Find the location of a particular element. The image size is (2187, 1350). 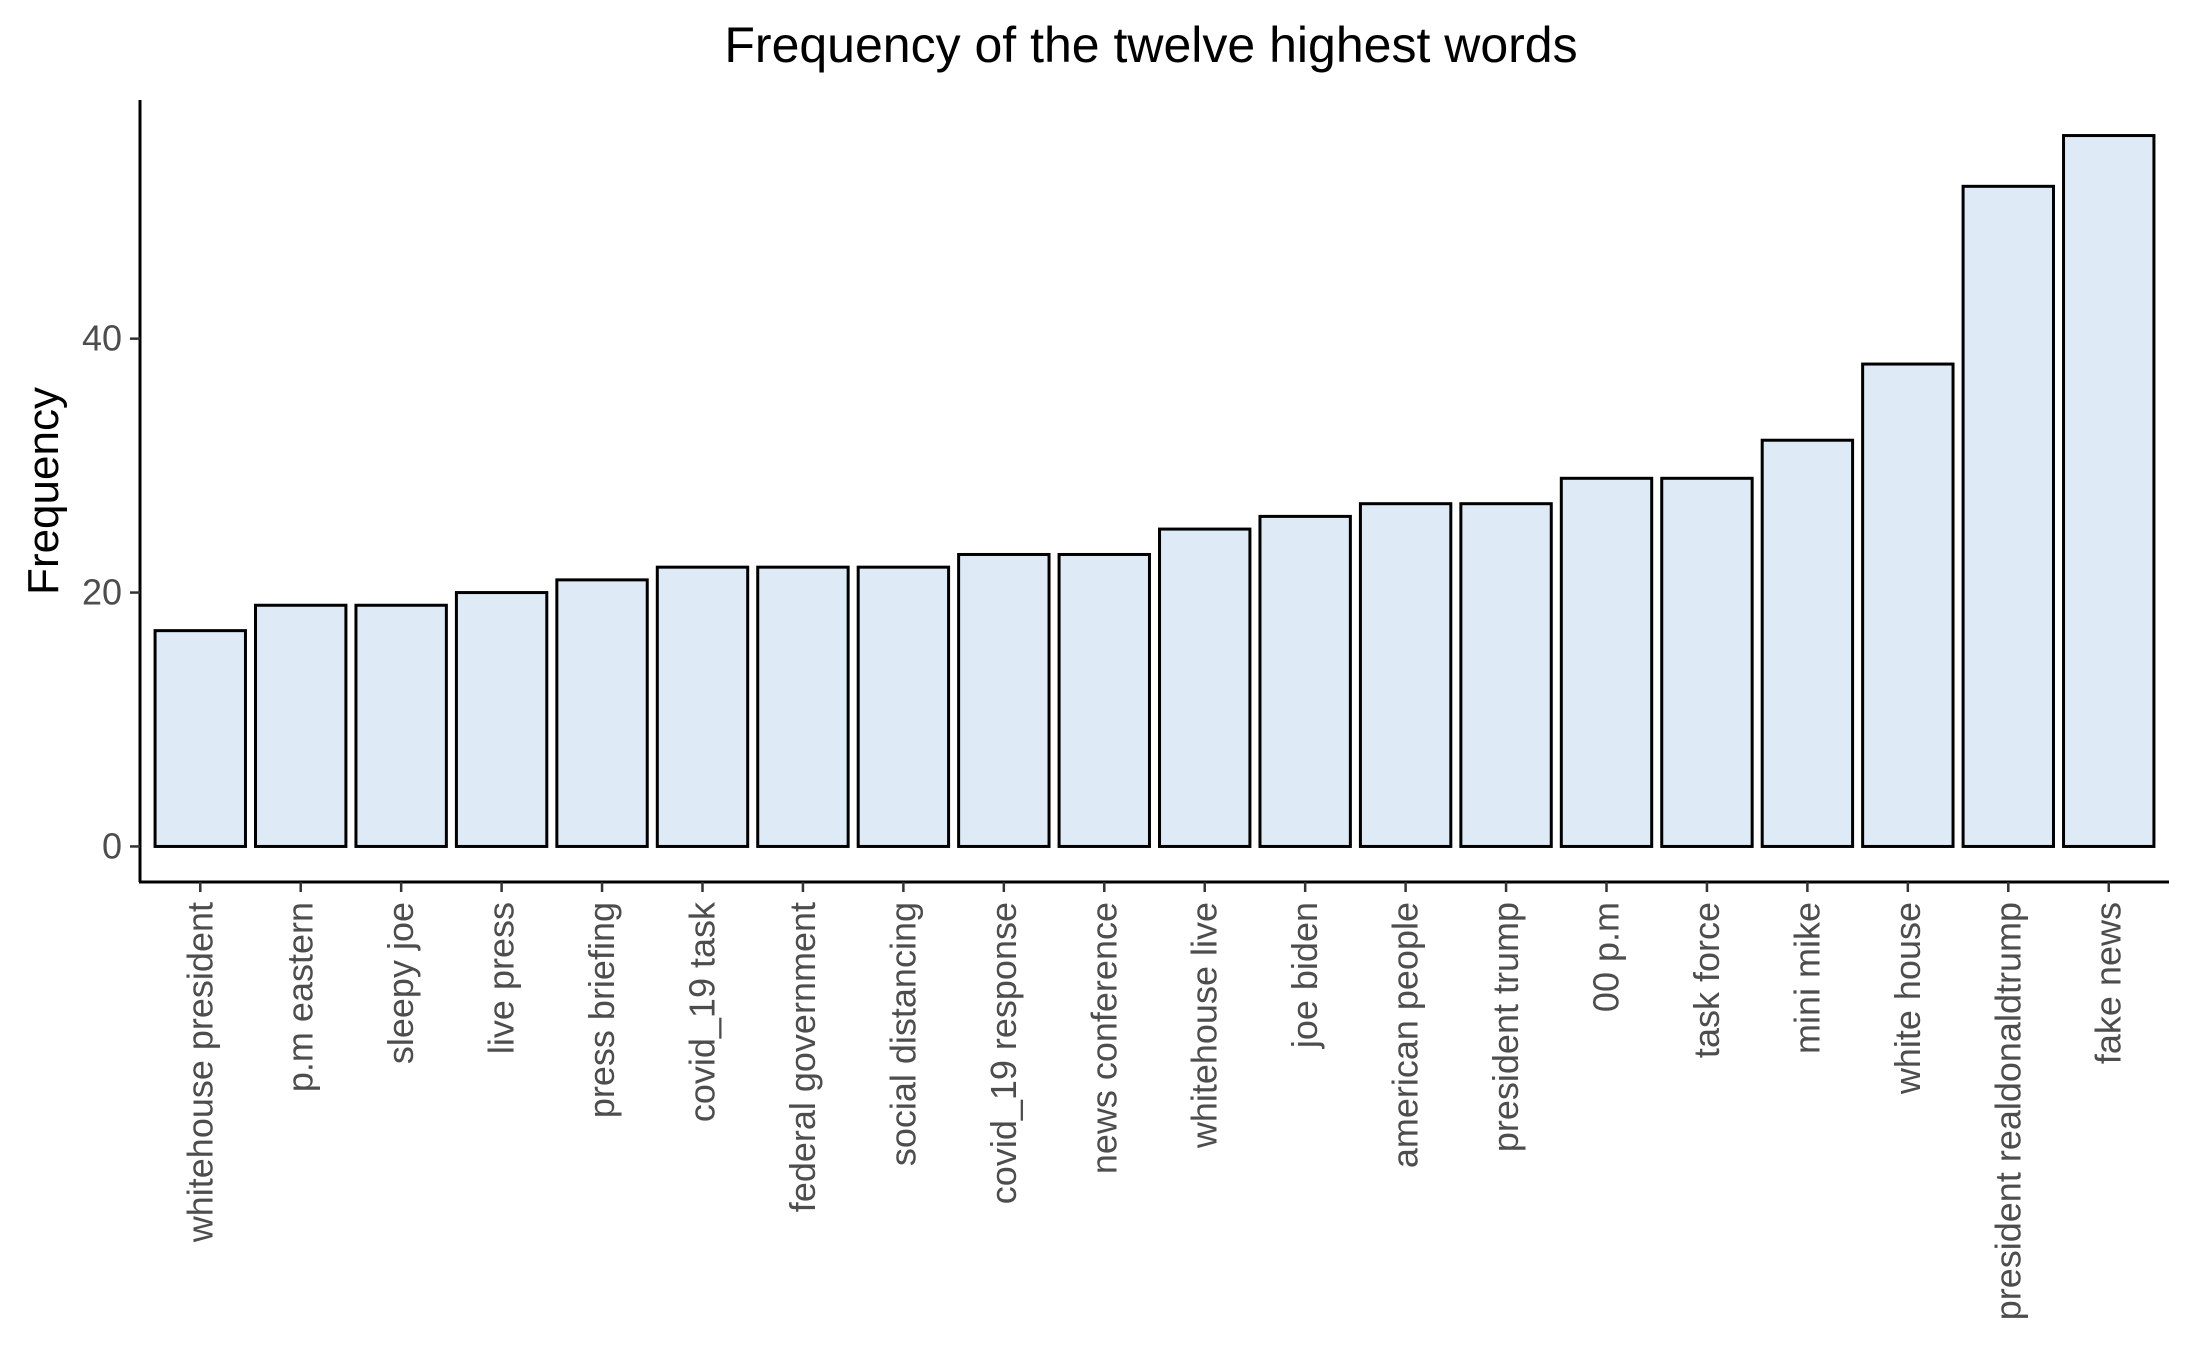

bar-president-trump is located at coordinates (1506, 675).